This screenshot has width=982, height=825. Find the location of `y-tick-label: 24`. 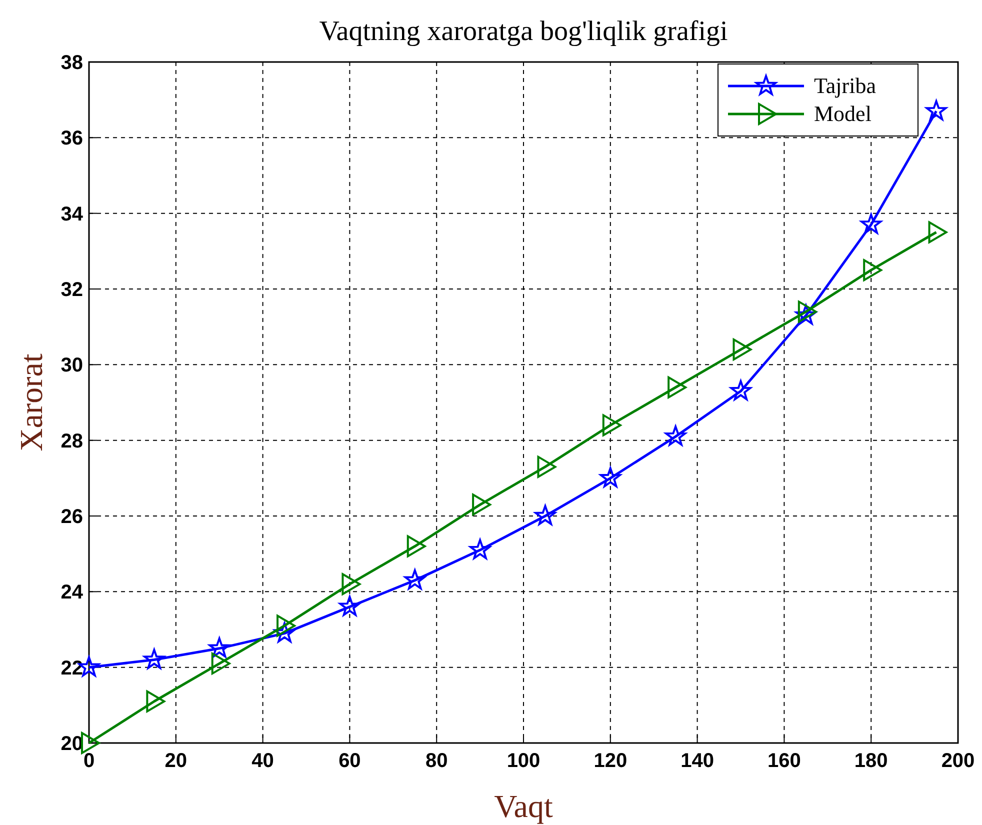

y-tick-label: 24 is located at coordinates (72, 593).